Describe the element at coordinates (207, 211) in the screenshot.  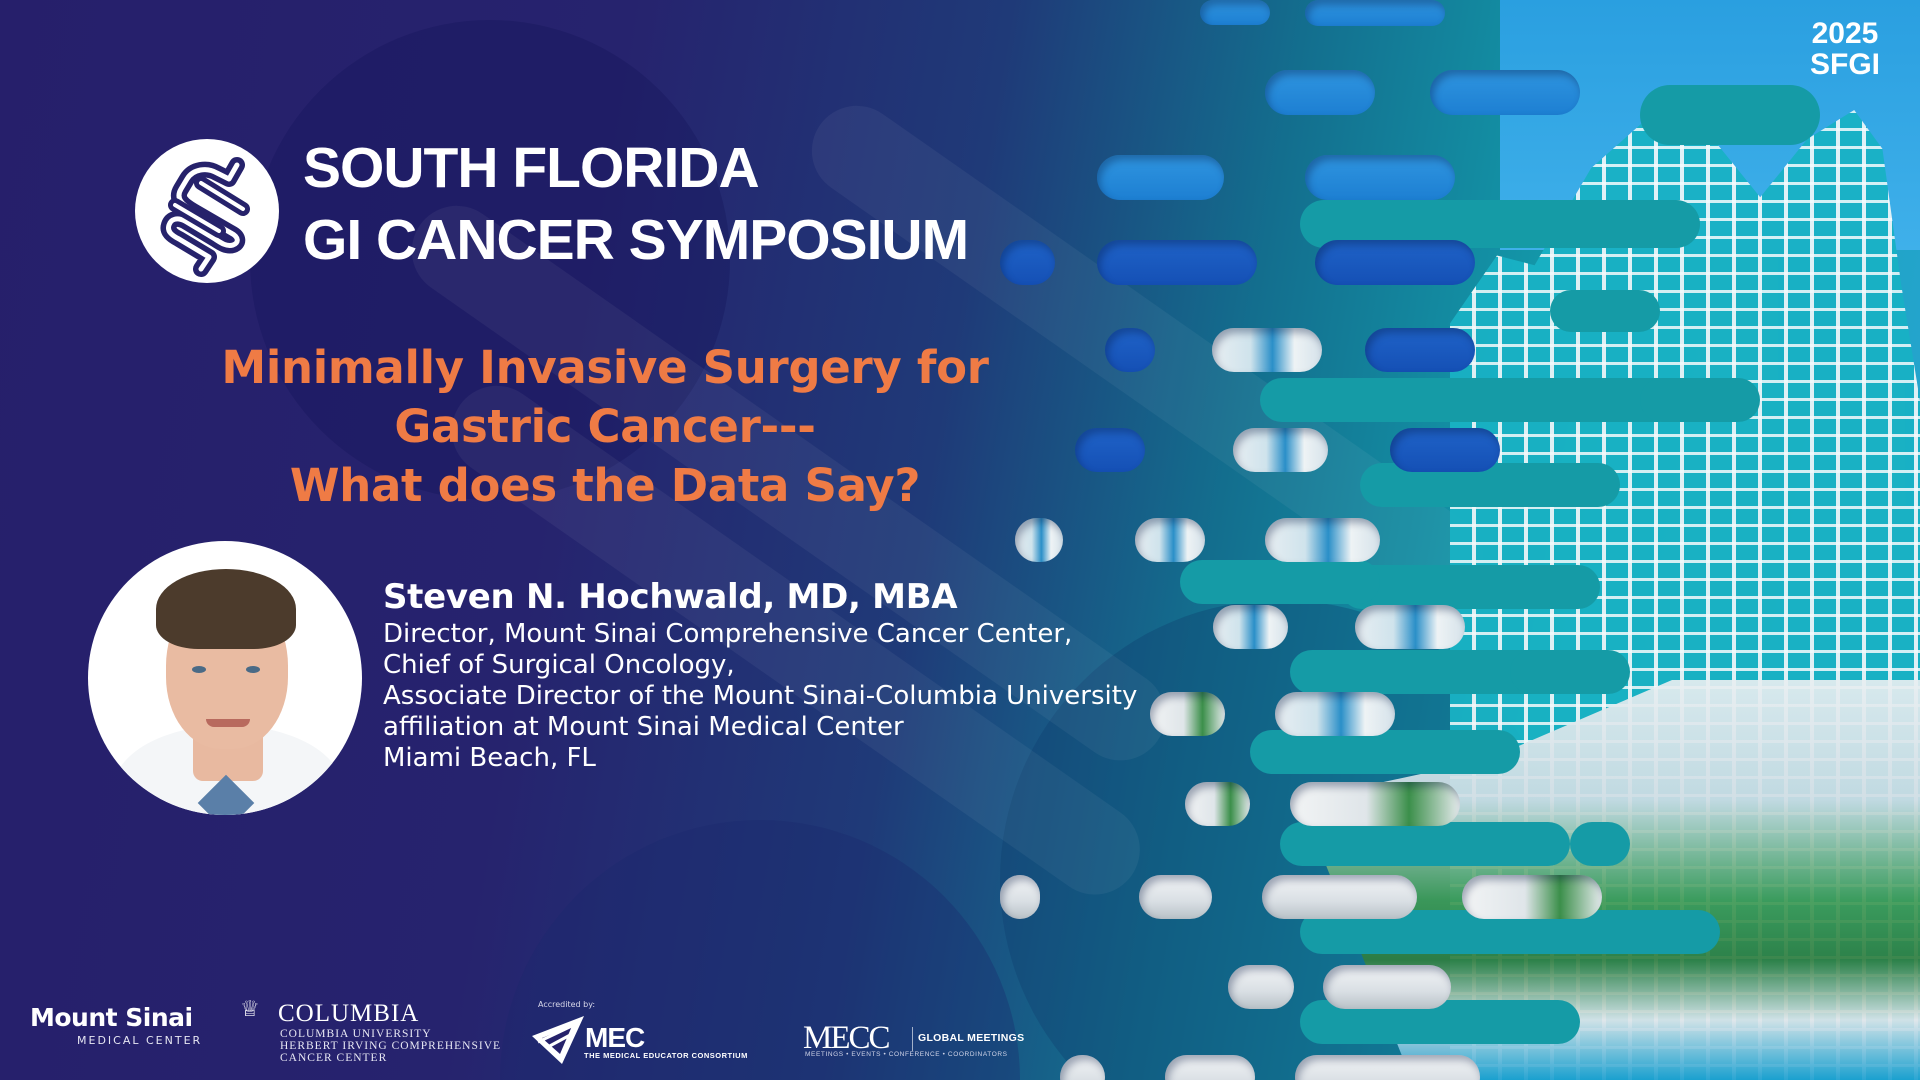
I see `intestine-icon` at that location.